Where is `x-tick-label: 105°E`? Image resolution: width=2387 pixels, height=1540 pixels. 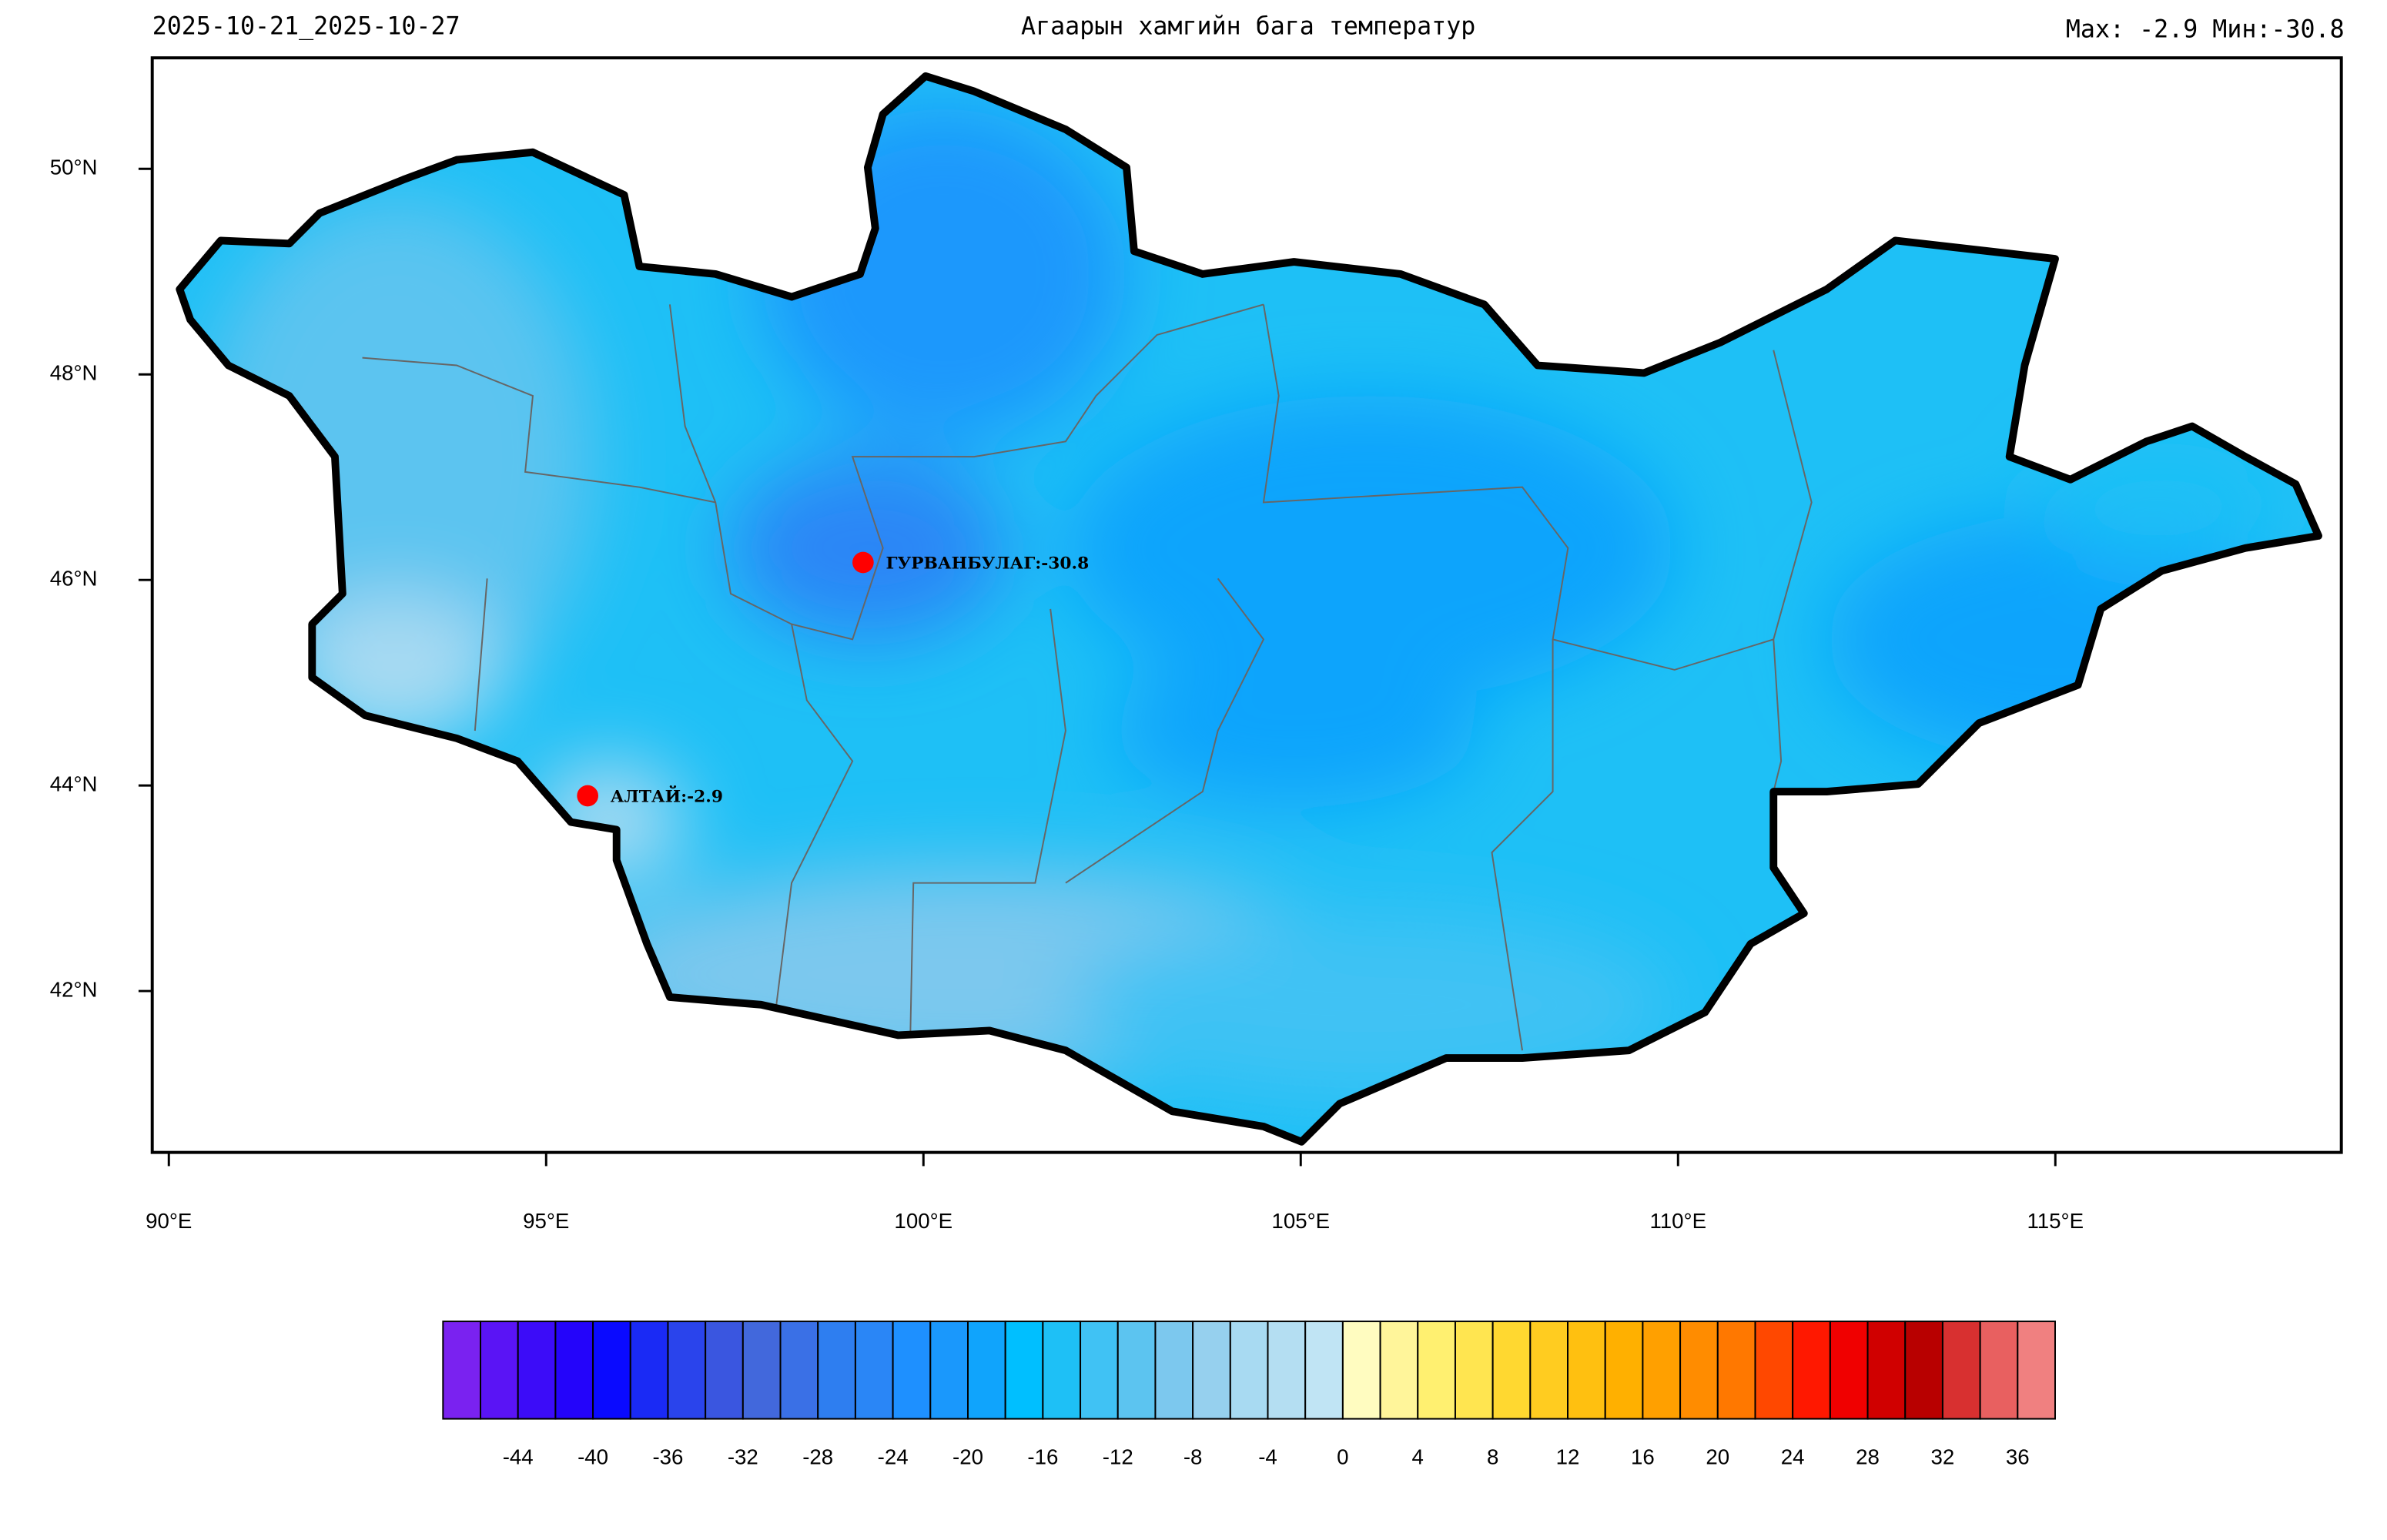 x-tick-label: 105°E is located at coordinates (1300, 1221).